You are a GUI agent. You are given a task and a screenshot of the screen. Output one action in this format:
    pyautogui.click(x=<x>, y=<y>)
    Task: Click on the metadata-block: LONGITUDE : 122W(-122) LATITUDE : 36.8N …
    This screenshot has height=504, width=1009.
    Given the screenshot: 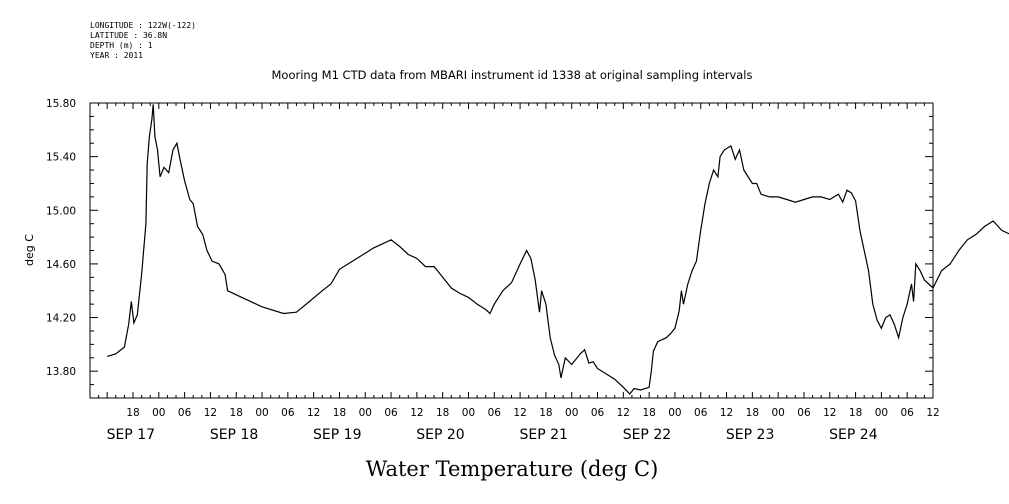 What is the action you would take?
    pyautogui.click(x=143, y=41)
    